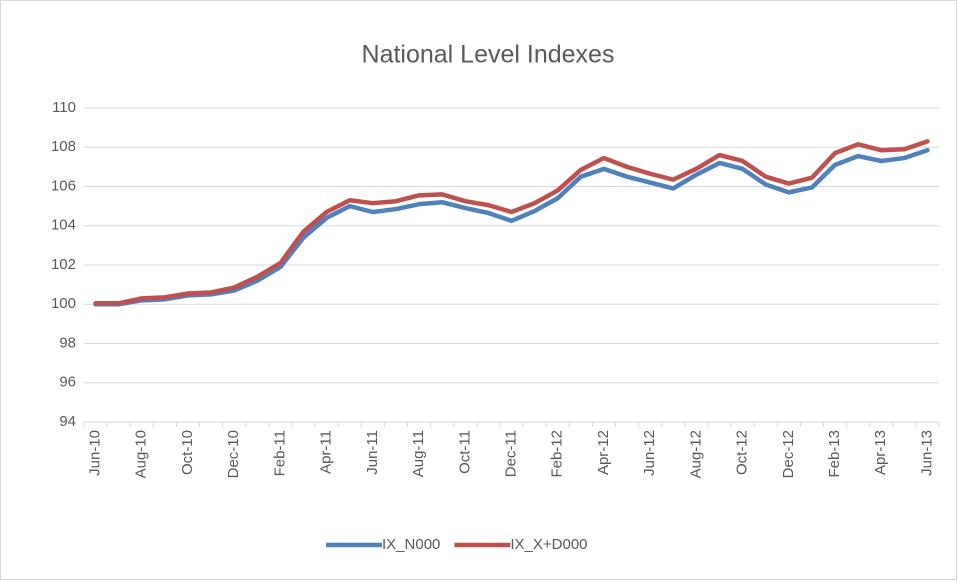 This screenshot has width=958, height=581. Describe the element at coordinates (880, 452) in the screenshot. I see `x-tick-label: Apr-13` at that location.